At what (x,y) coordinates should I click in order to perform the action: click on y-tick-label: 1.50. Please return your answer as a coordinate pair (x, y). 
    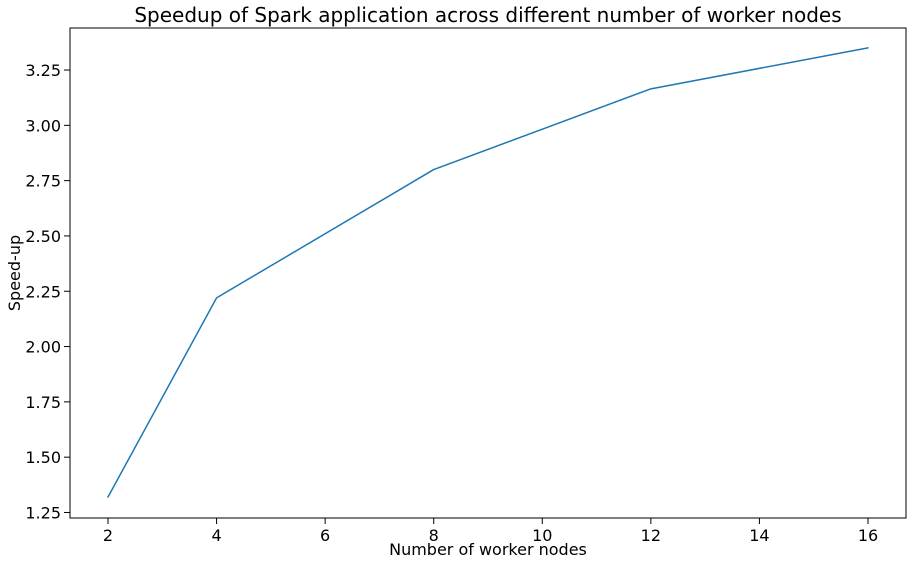
    Looking at the image, I should click on (43, 457).